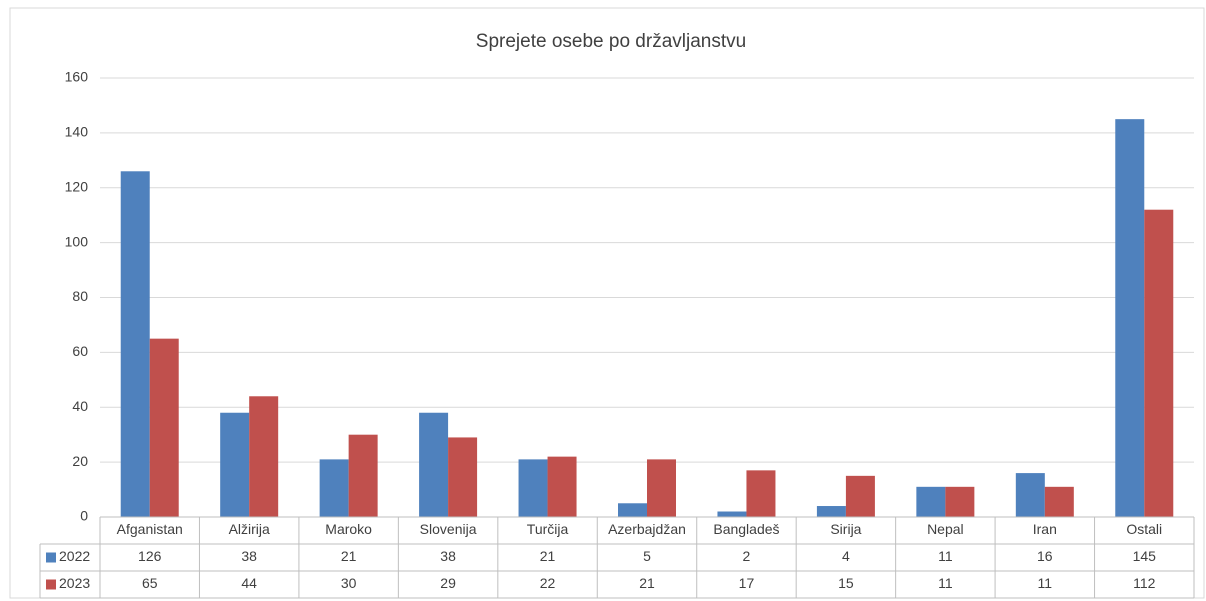 This screenshot has width=1206, height=601. Describe the element at coordinates (150, 529) in the screenshot. I see `x-tick-label: Afganistan` at that location.